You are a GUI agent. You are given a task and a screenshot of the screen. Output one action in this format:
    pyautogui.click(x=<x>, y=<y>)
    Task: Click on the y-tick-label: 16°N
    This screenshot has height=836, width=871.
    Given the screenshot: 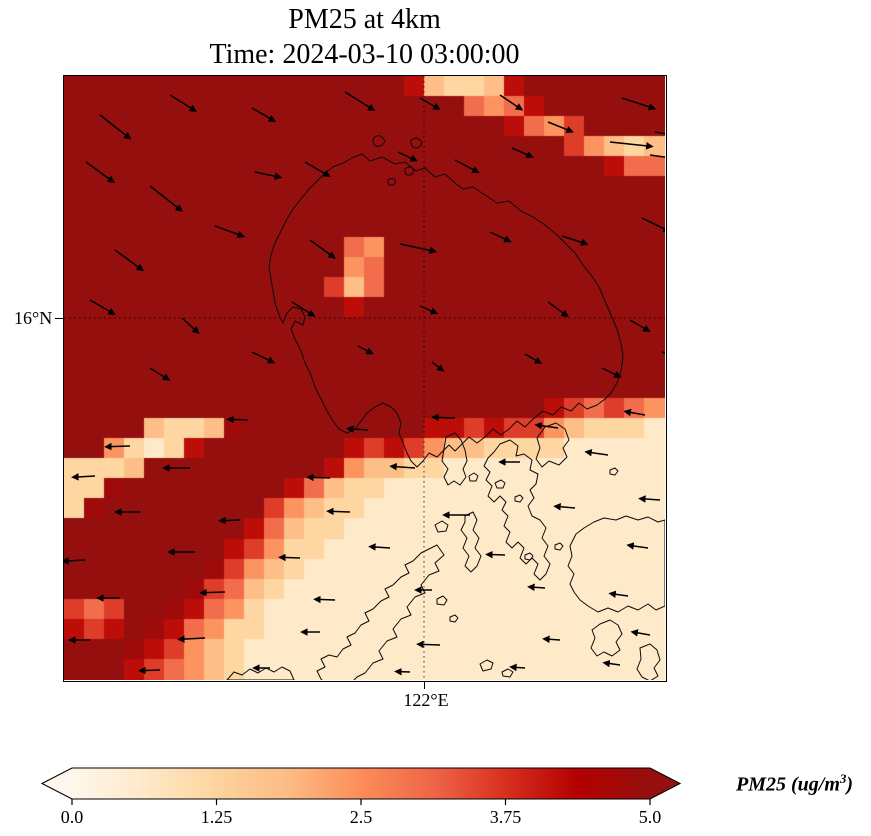 What is the action you would take?
    pyautogui.click(x=33, y=318)
    